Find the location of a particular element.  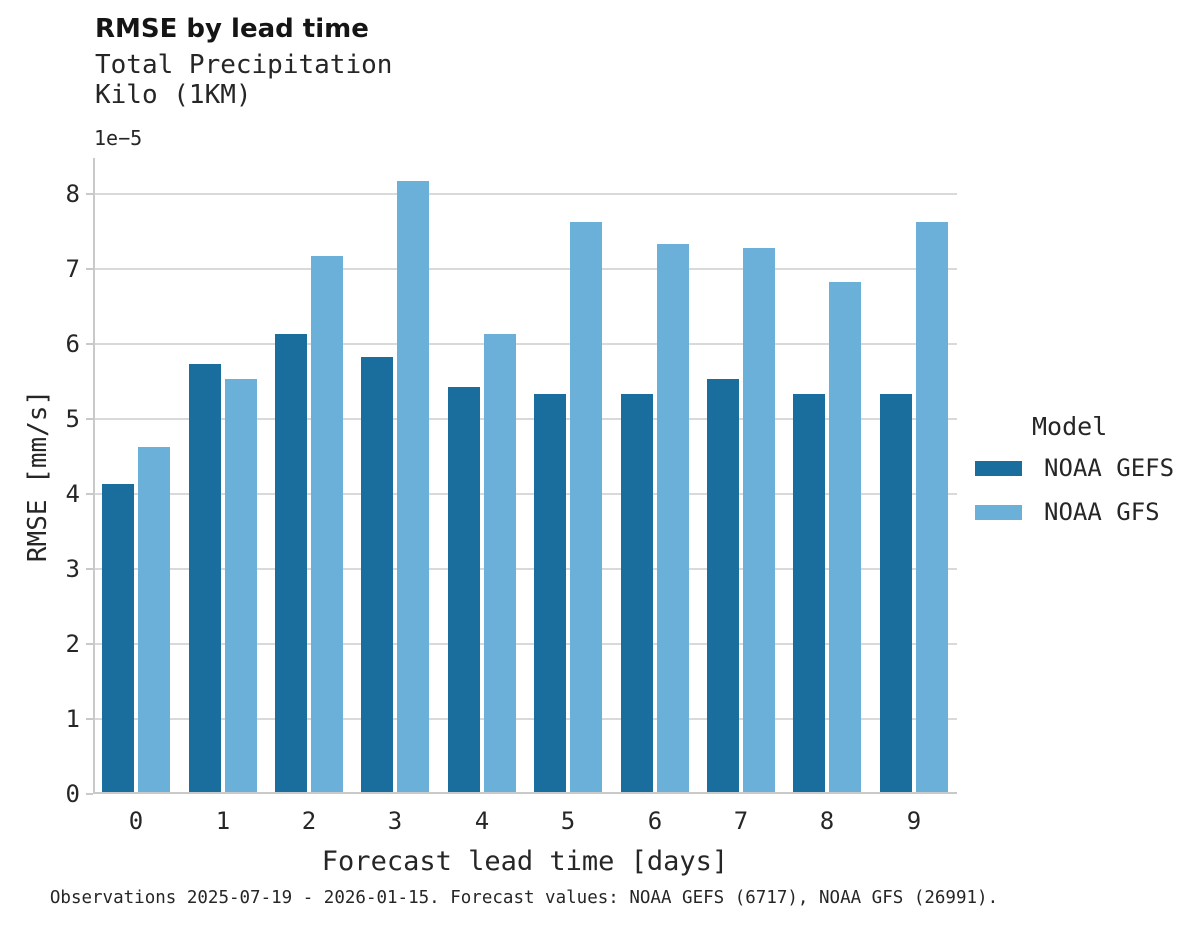

legend-swatch-noaa-gfs is located at coordinates (998, 512).